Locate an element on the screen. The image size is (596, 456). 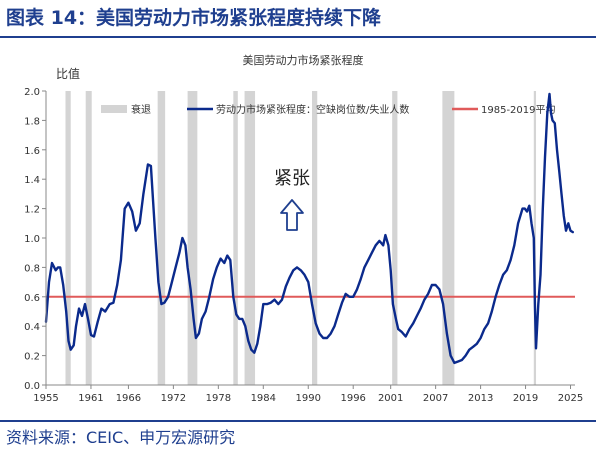
tightness-annotation: 紧张 is located at coordinates (292, 178).